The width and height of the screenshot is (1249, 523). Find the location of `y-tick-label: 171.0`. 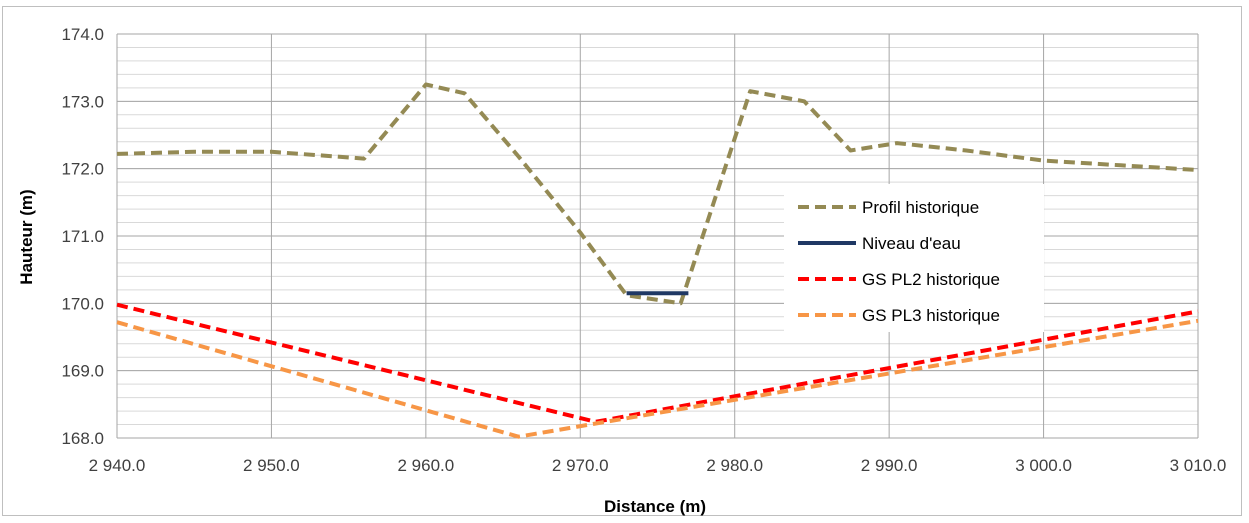

y-tick-label: 171.0 is located at coordinates (82, 236).